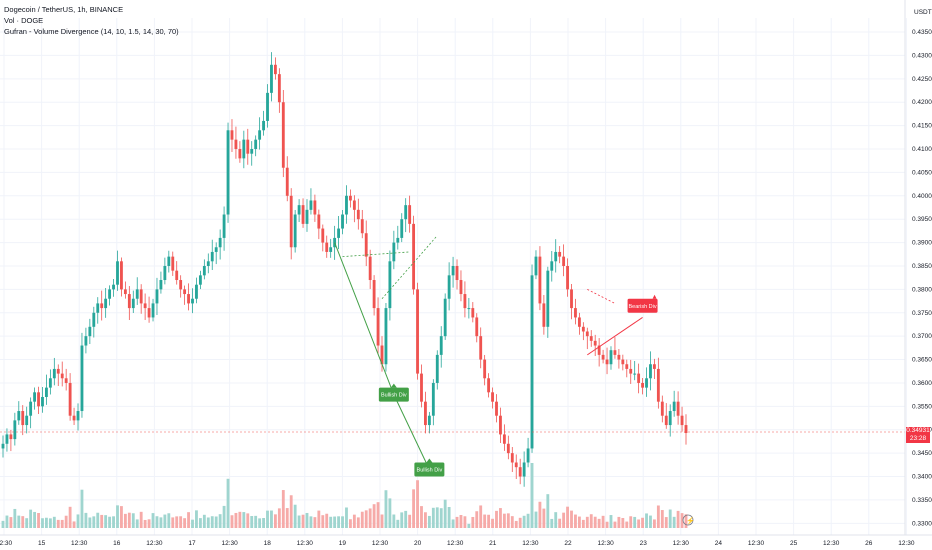  I want to click on replay-glyph: ⚡, so click(690, 520).